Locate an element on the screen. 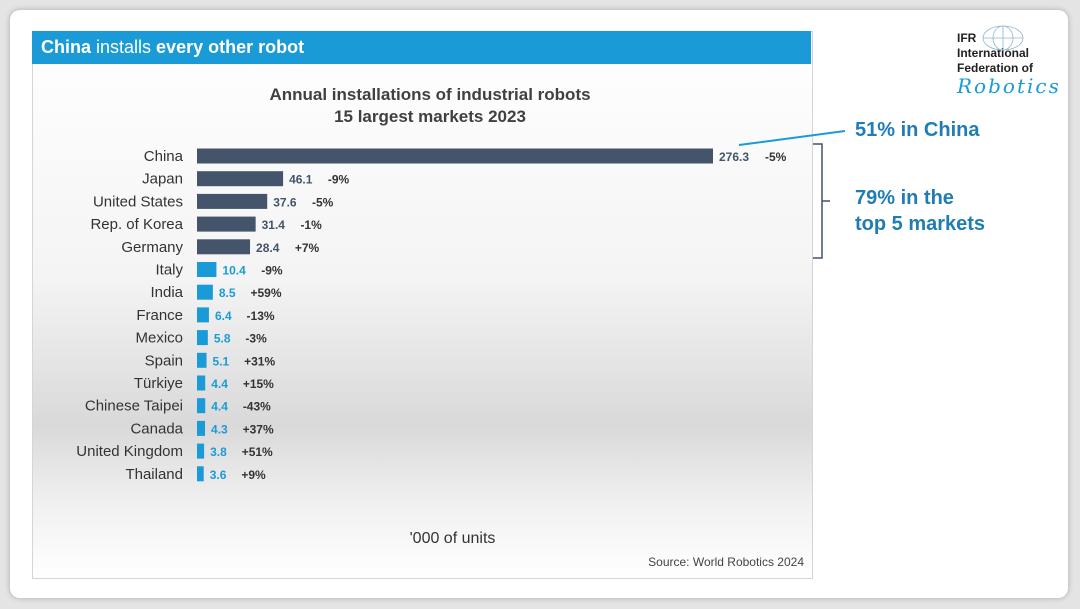 This screenshot has height=609, width=1080. value-label: 37.6 is located at coordinates (285, 202).